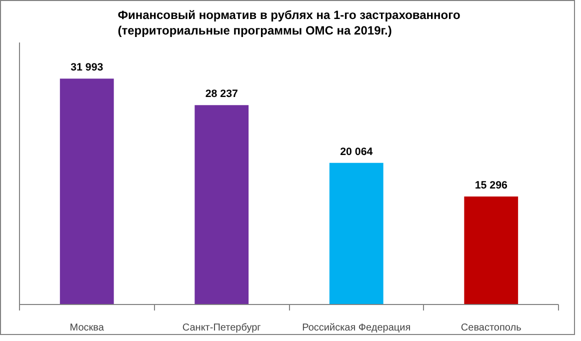  Describe the element at coordinates (289, 23) in the screenshot. I see `chart-title: Финансовый норматив в рублях на 1-го застрахованного (территориальные программы ОМС на 2019г.)` at that location.